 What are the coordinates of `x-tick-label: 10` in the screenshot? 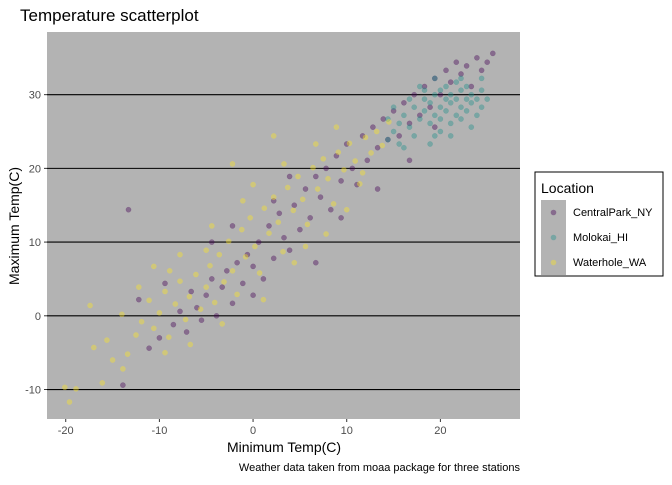 It's located at (347, 431).